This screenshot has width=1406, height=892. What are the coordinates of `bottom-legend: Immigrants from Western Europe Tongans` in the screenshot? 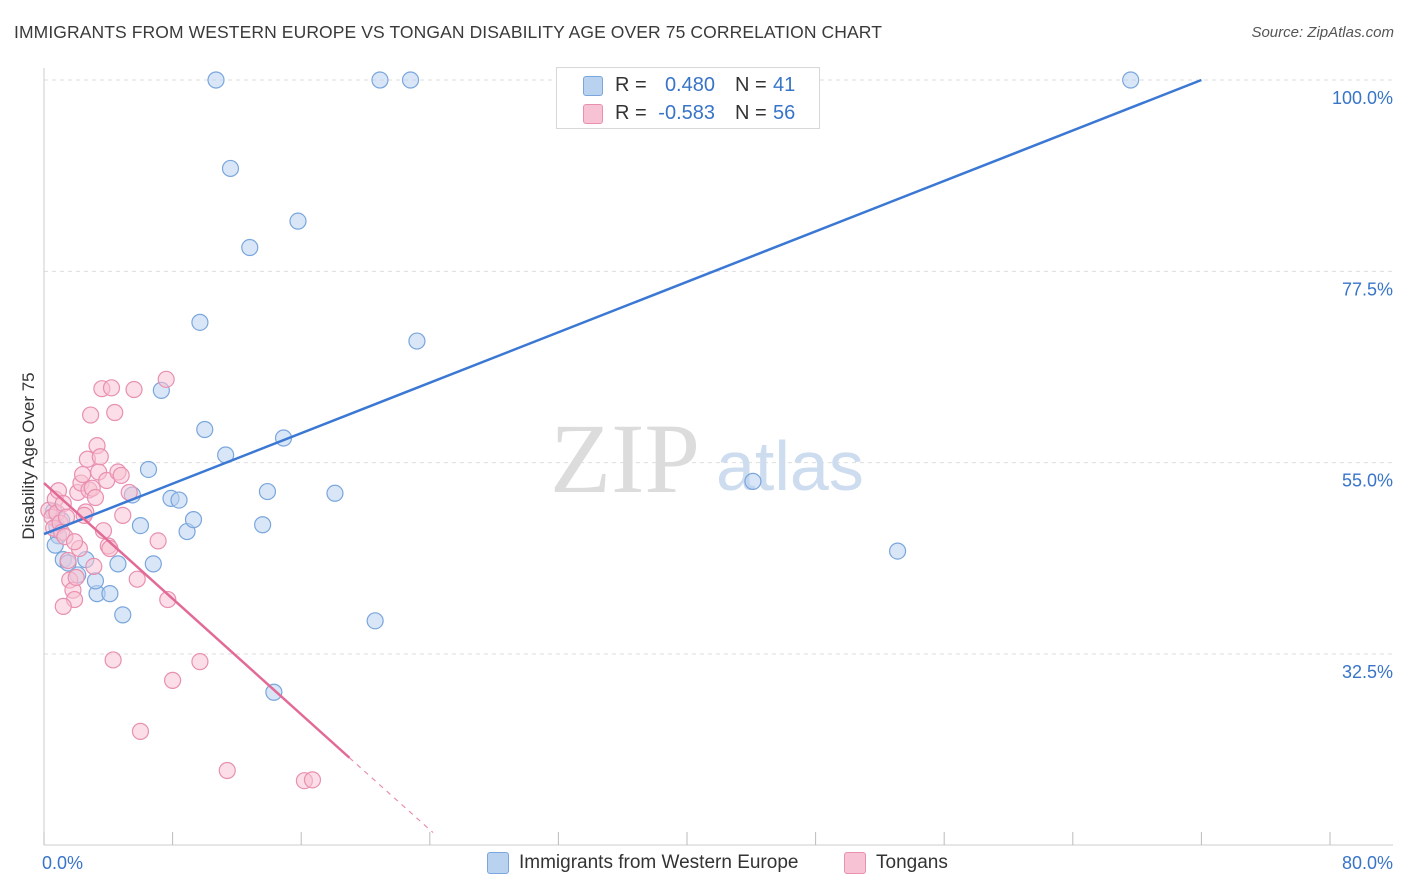 It's located at (703, 865).